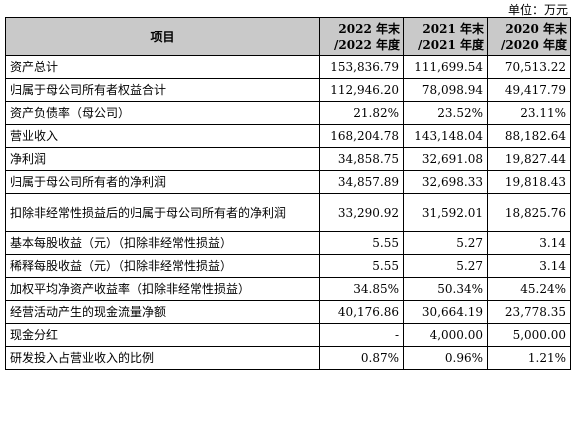 The image size is (576, 426). I want to click on header-item: 项目, so click(162, 36).